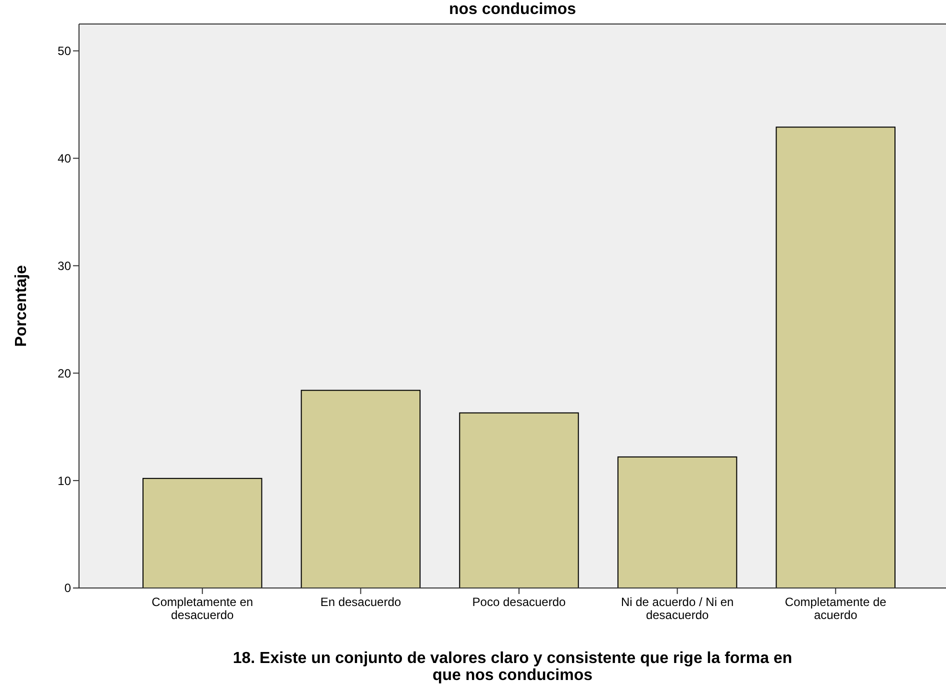  Describe the element at coordinates (21, 305) in the screenshot. I see `y-axis-title: Porcentaje` at that location.